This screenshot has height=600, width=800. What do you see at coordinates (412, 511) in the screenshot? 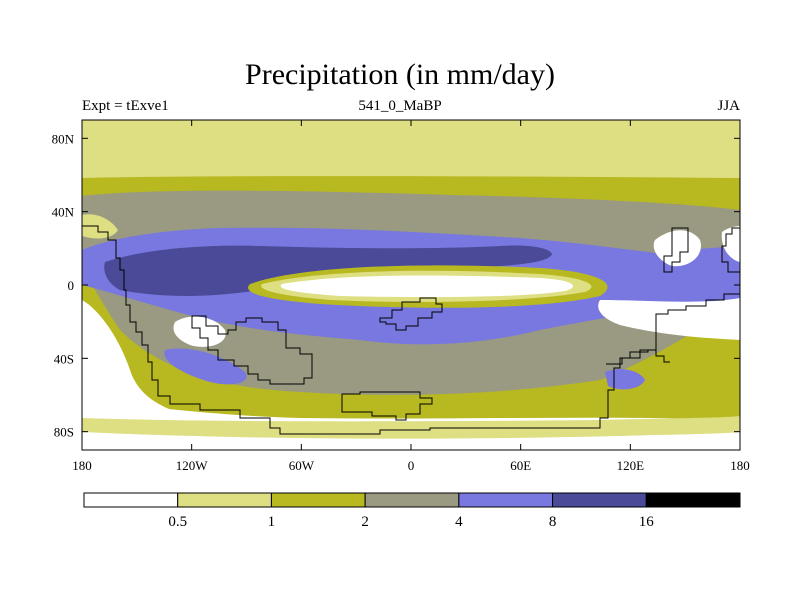
I see `colorbar: 0.5 1 2 4 8 16` at bounding box center [412, 511].